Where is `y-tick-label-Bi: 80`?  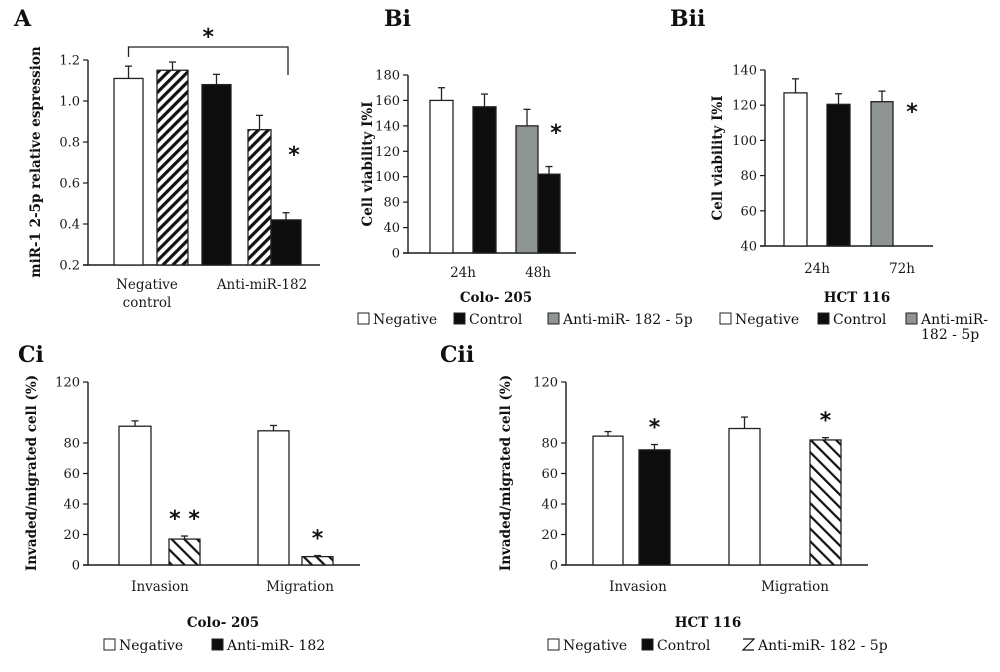
y-tick-label-Bi: 80 is located at coordinates (391, 203).